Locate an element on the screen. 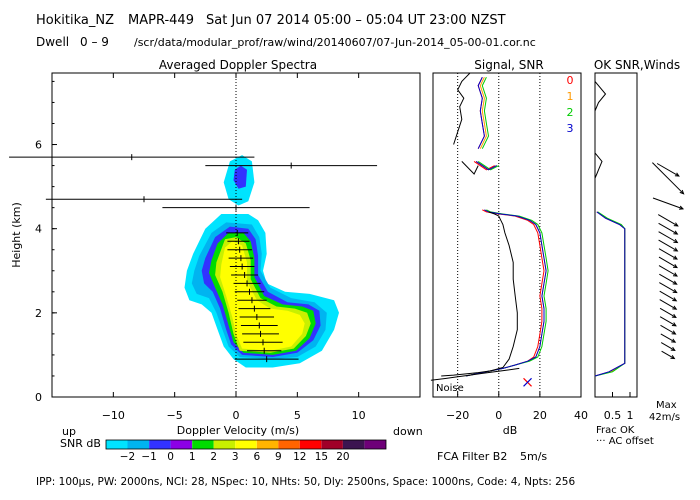 This screenshot has width=700, height=500. y-tick-label-1: 2 is located at coordinates (38, 313).